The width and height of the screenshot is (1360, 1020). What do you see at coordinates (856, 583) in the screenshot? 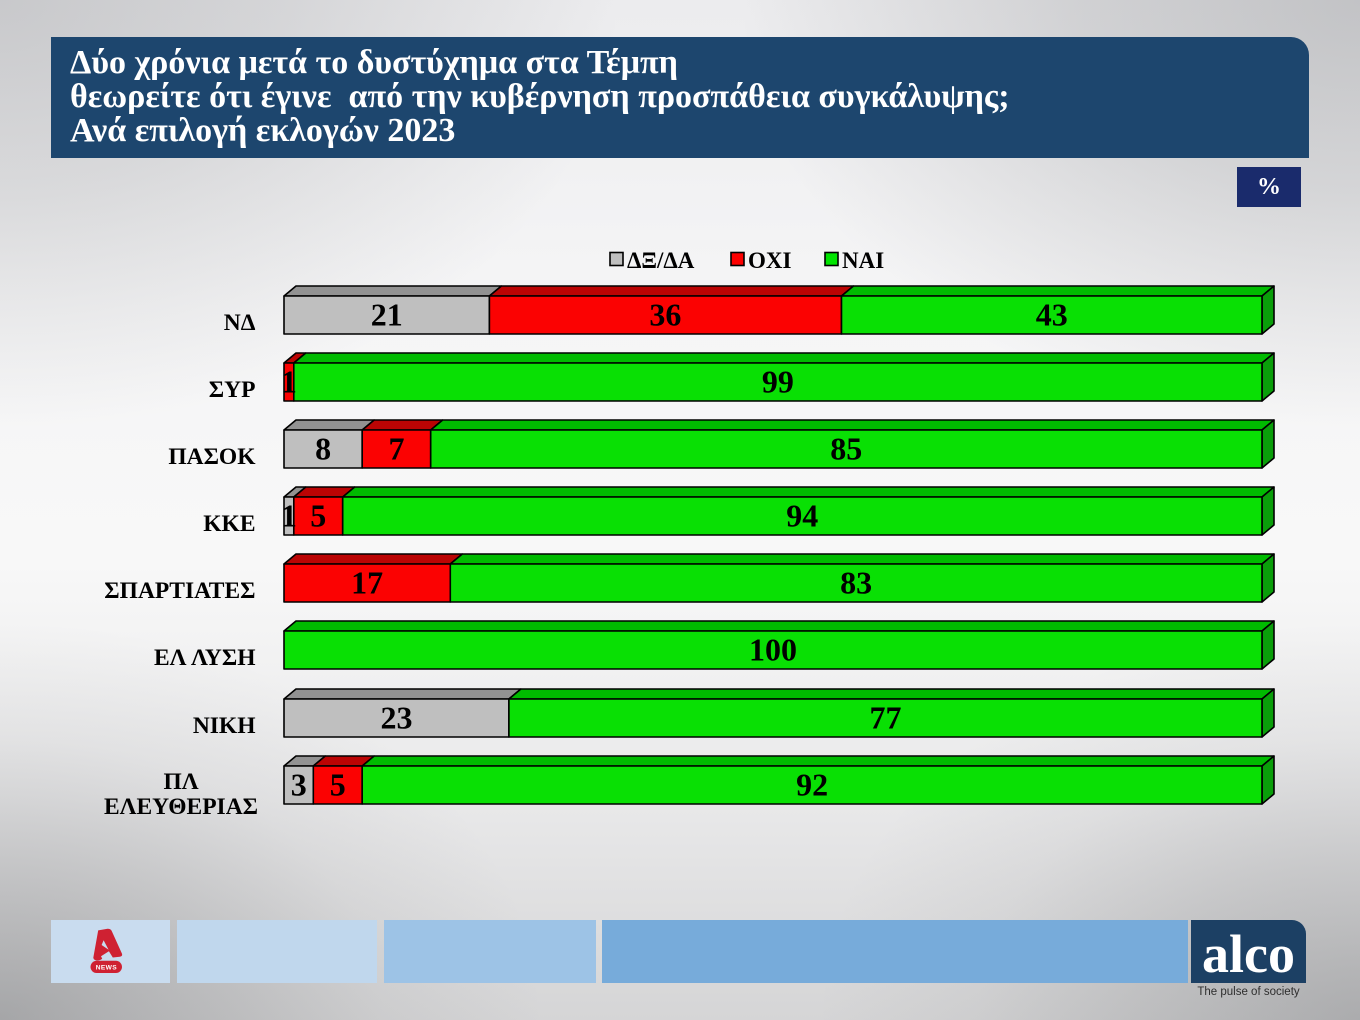
I see `svg-text: 83` at bounding box center [856, 583].